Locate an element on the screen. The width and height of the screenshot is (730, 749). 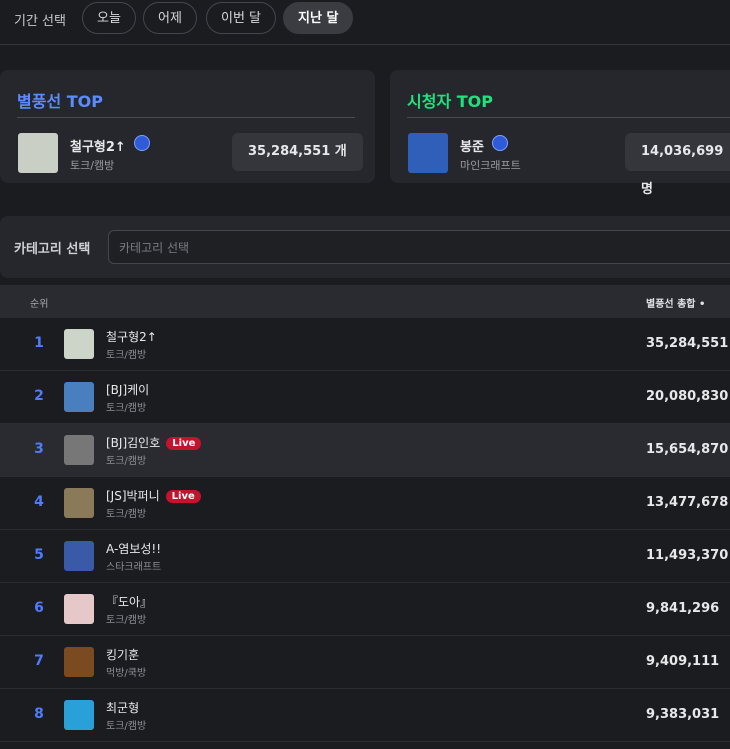
streamer-category: 스타크래프트 is located at coordinates (134, 567).